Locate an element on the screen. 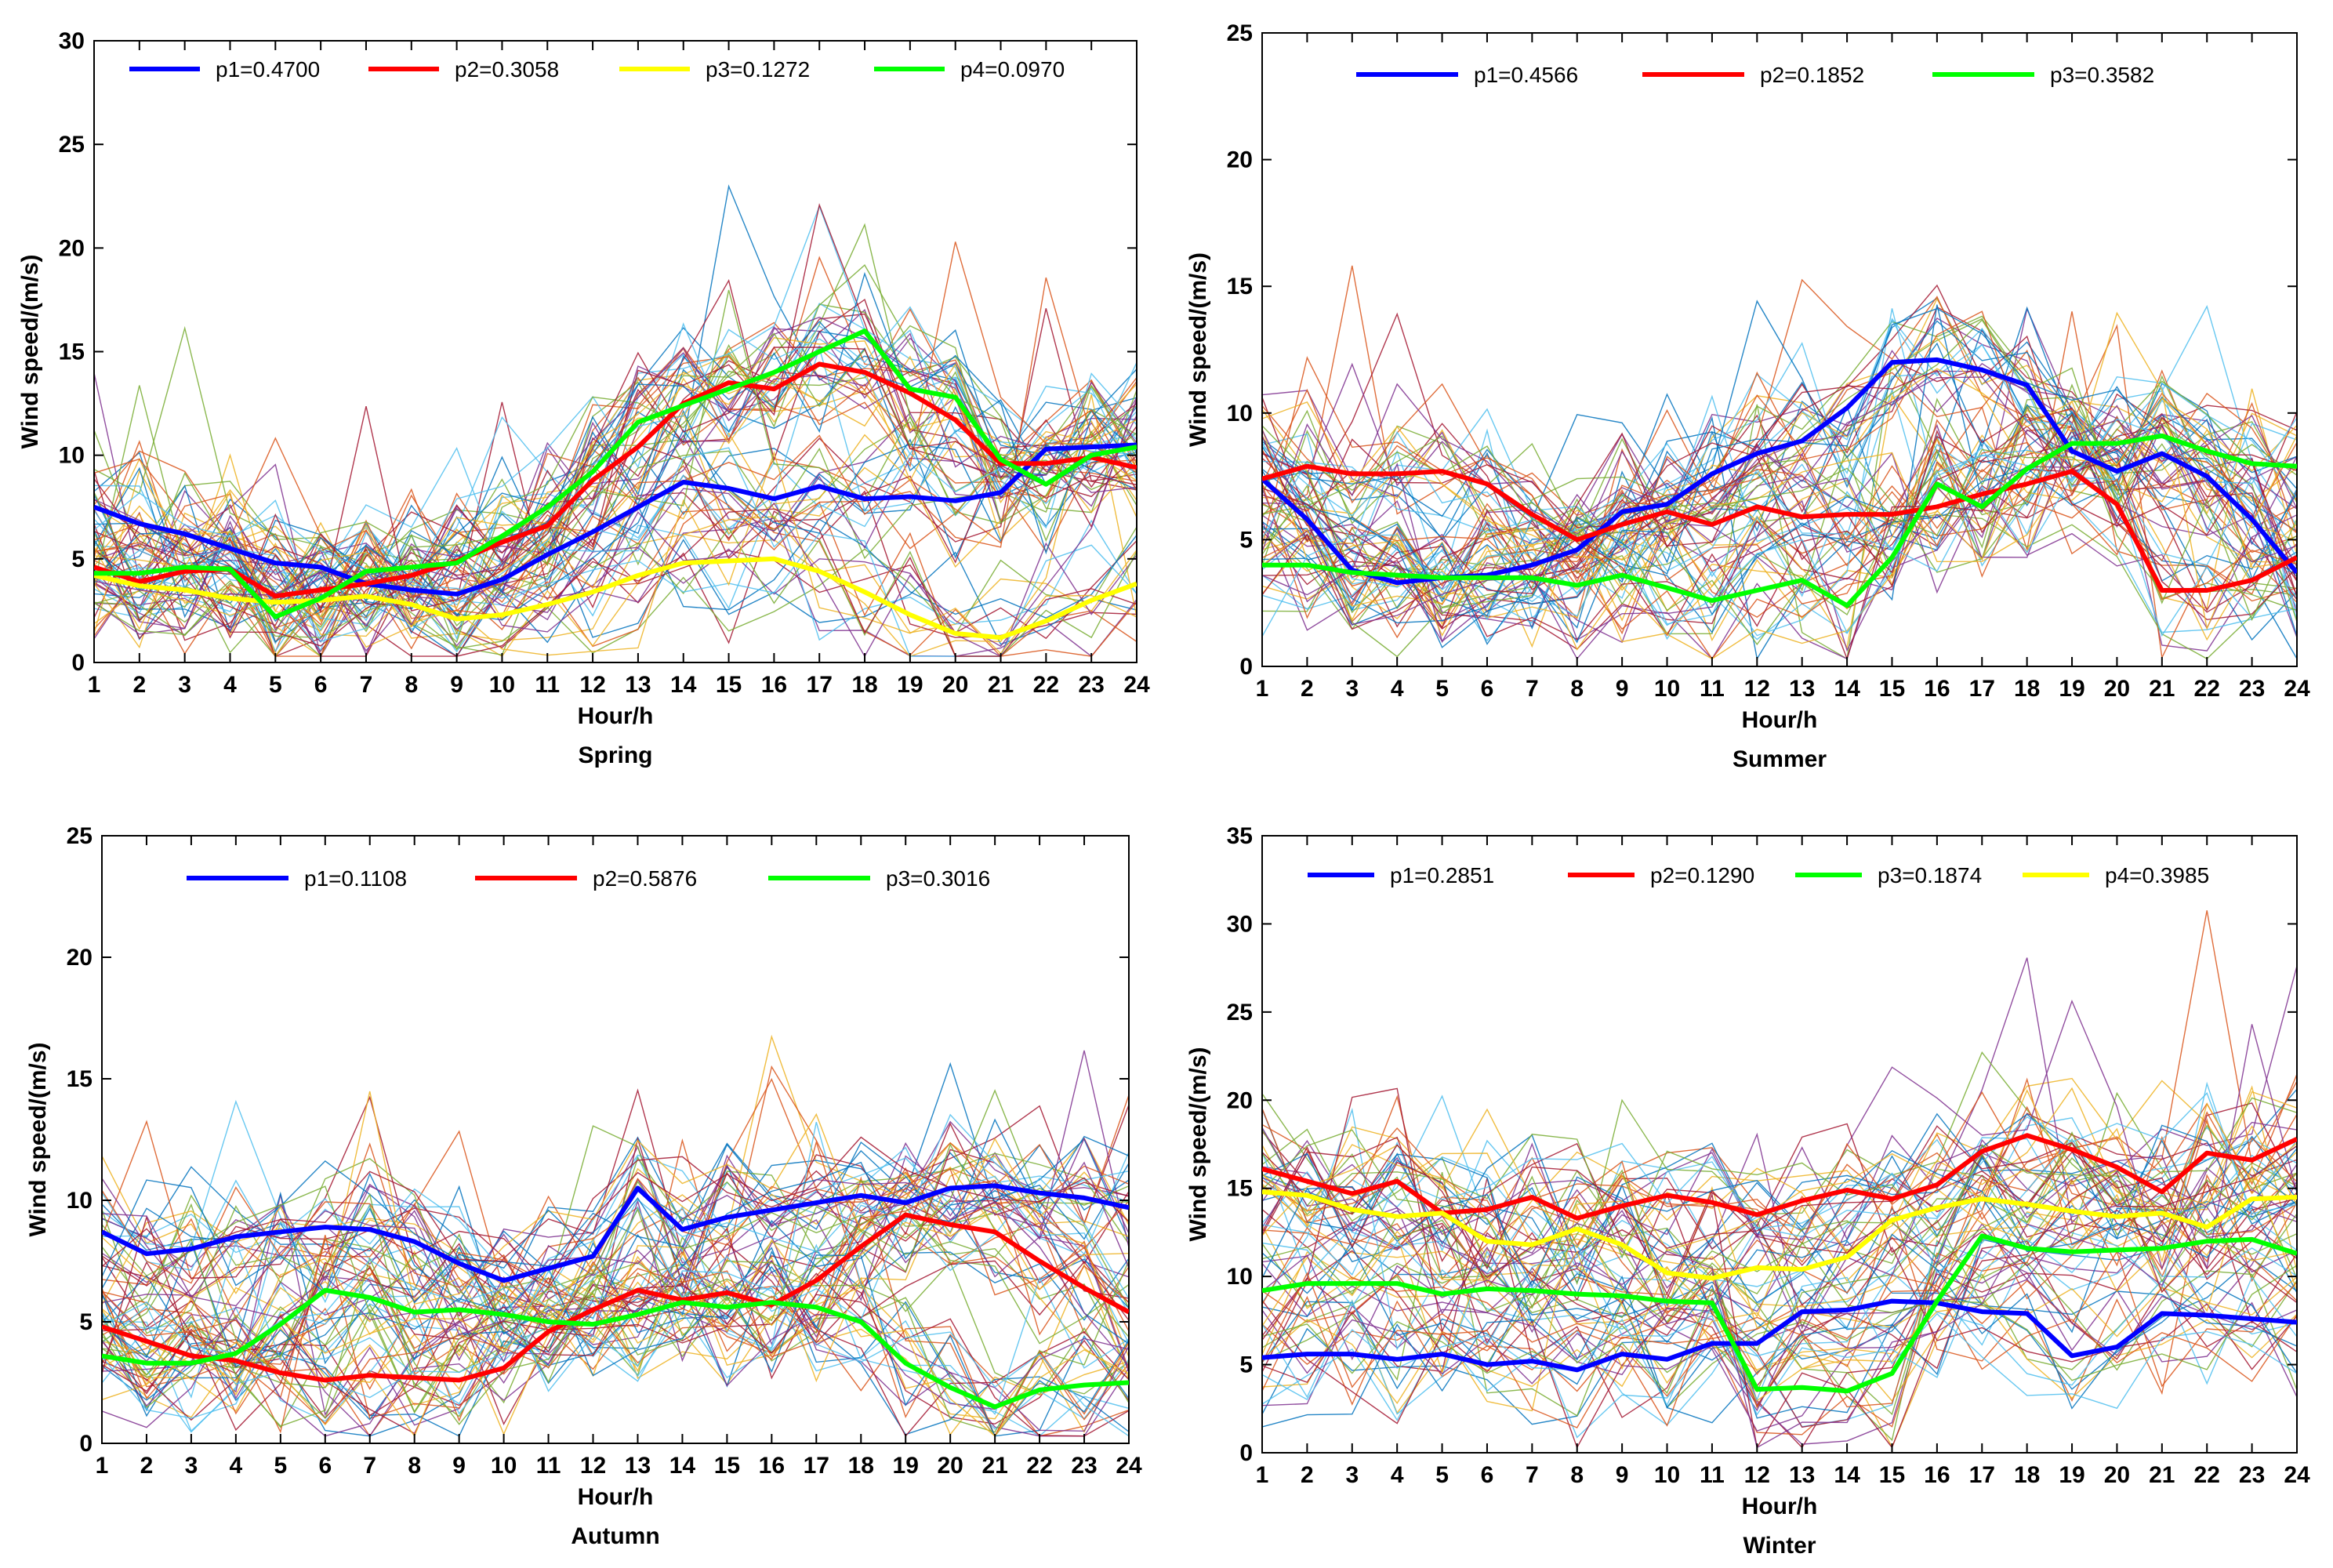  background-traces is located at coordinates (615, 421).